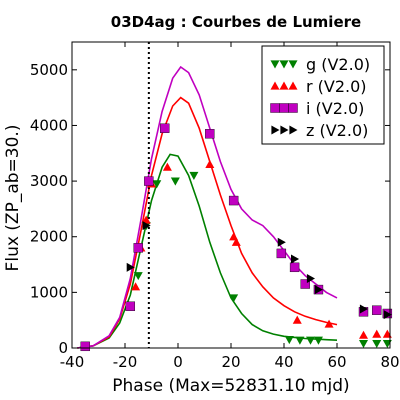  Describe the element at coordinates (125, 362) in the screenshot. I see `x-tick-label: -20` at that location.